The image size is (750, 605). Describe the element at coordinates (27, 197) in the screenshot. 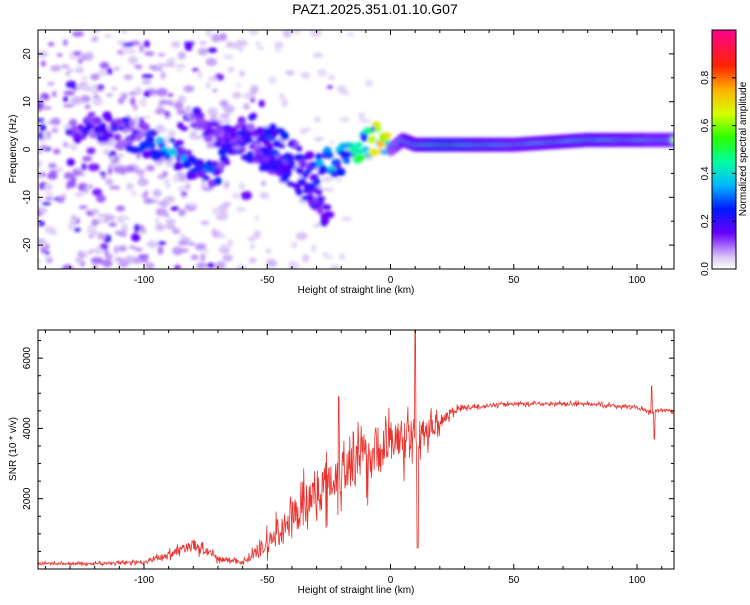

I see `y-tick-label: -10` at that location.